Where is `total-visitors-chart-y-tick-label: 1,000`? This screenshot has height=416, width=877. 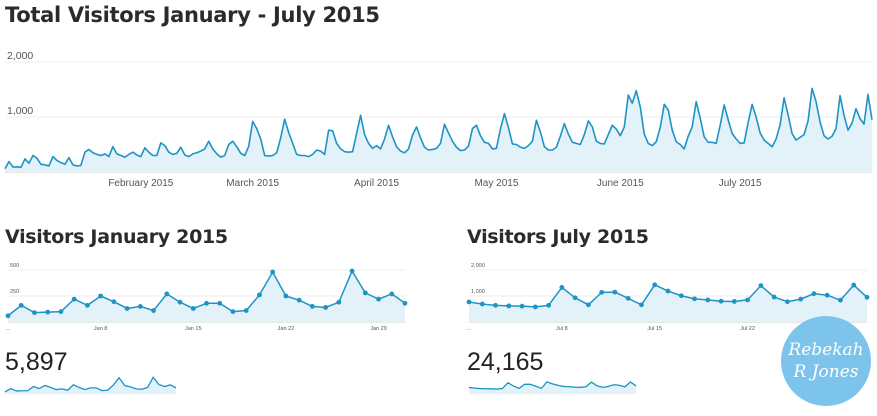 total-visitors-chart-y-tick-label: 1,000 is located at coordinates (20, 111).